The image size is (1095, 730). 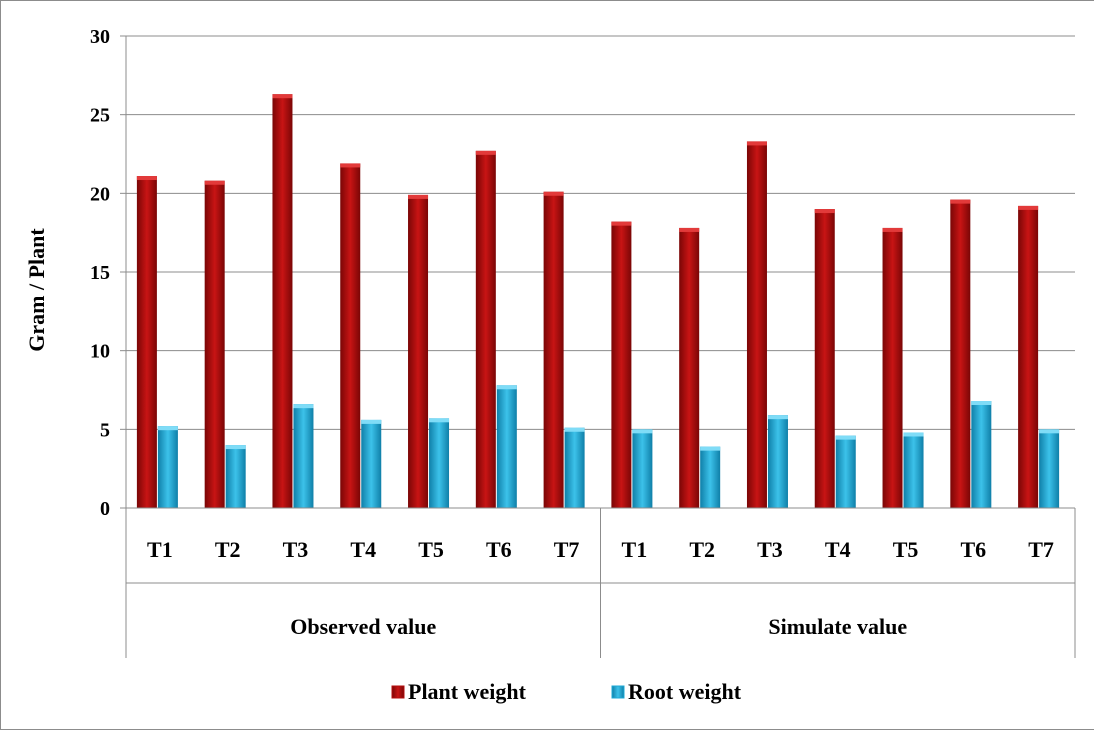 I want to click on y-tick-label: 20, so click(x=100, y=194).